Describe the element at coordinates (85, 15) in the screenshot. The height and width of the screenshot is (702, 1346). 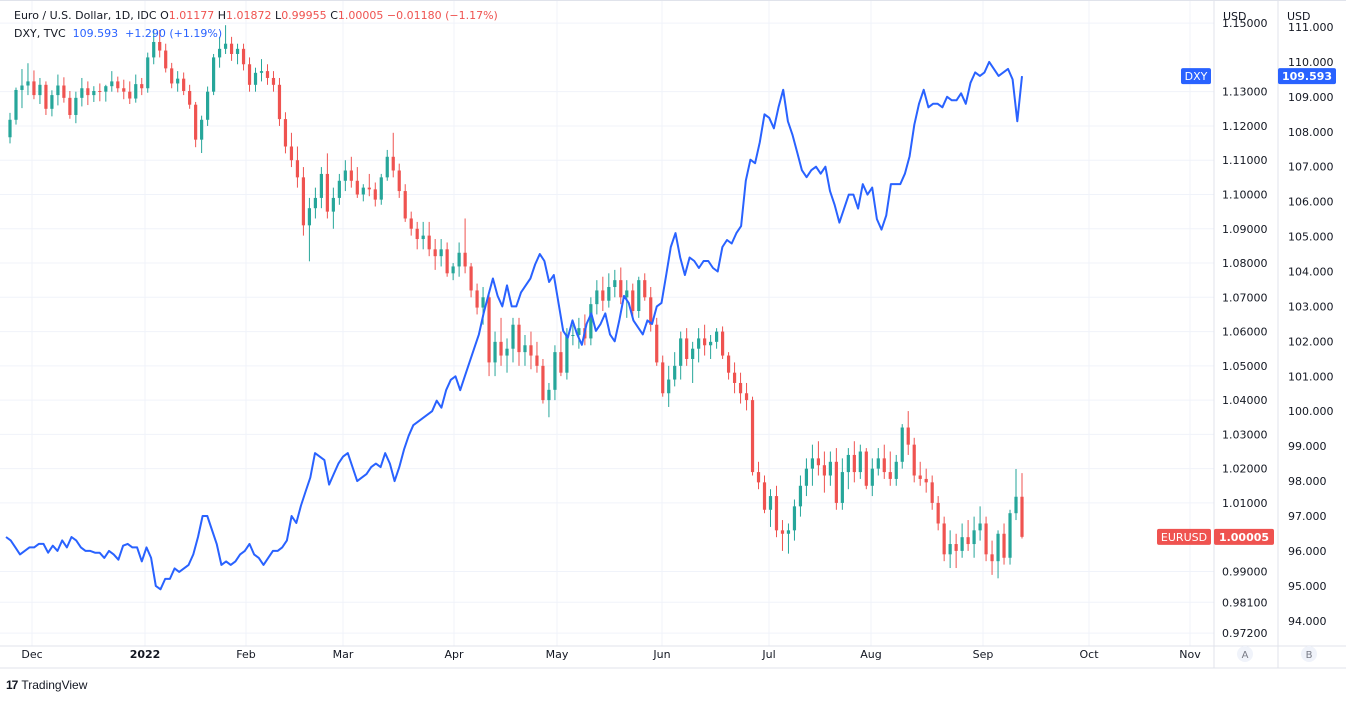
I see `eurusd-symbol: Euro / U.S. Dollar, 1D, IDC` at that location.